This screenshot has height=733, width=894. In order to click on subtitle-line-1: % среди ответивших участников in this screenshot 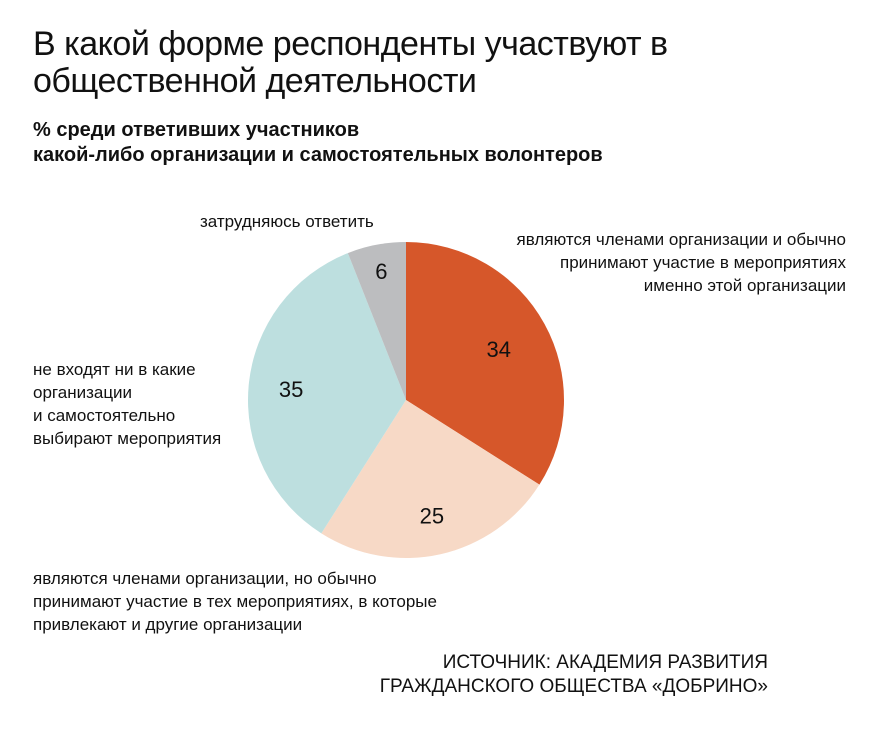, I will do `click(196, 130)`.